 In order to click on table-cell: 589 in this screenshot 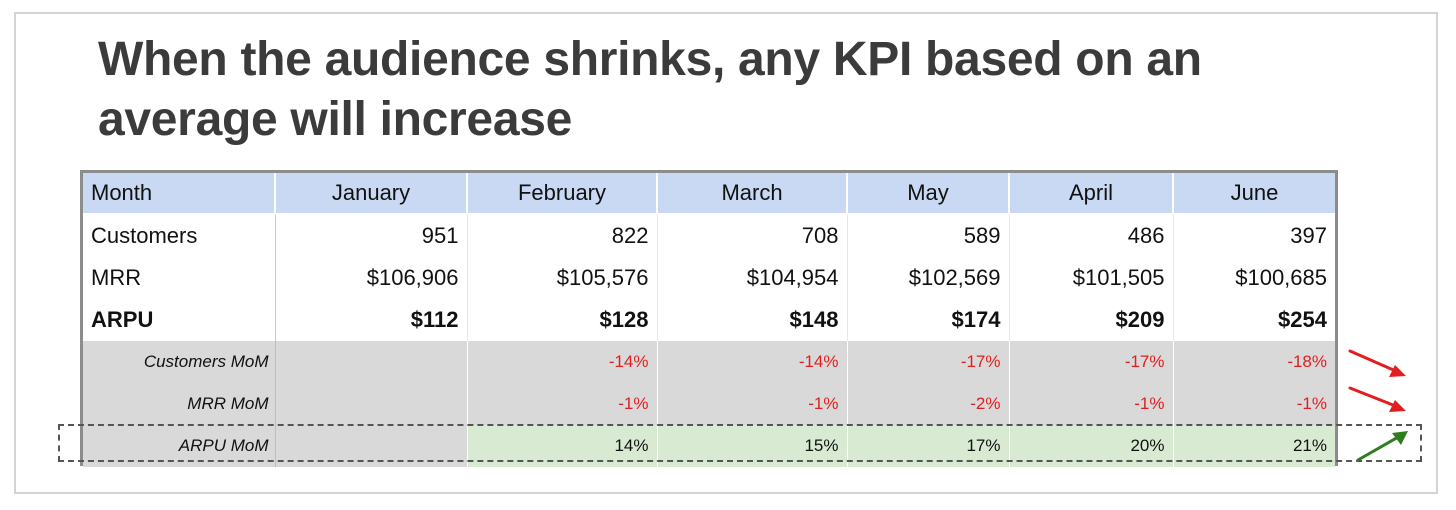, I will do `click(928, 235)`.